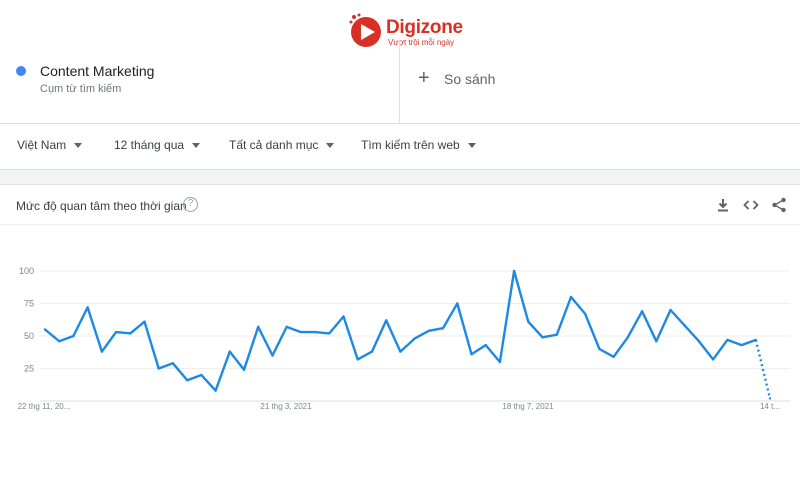 This screenshot has width=800, height=500. I want to click on search-term-card: Content Marketing Cụm từ tìm kiếm, so click(200, 82).